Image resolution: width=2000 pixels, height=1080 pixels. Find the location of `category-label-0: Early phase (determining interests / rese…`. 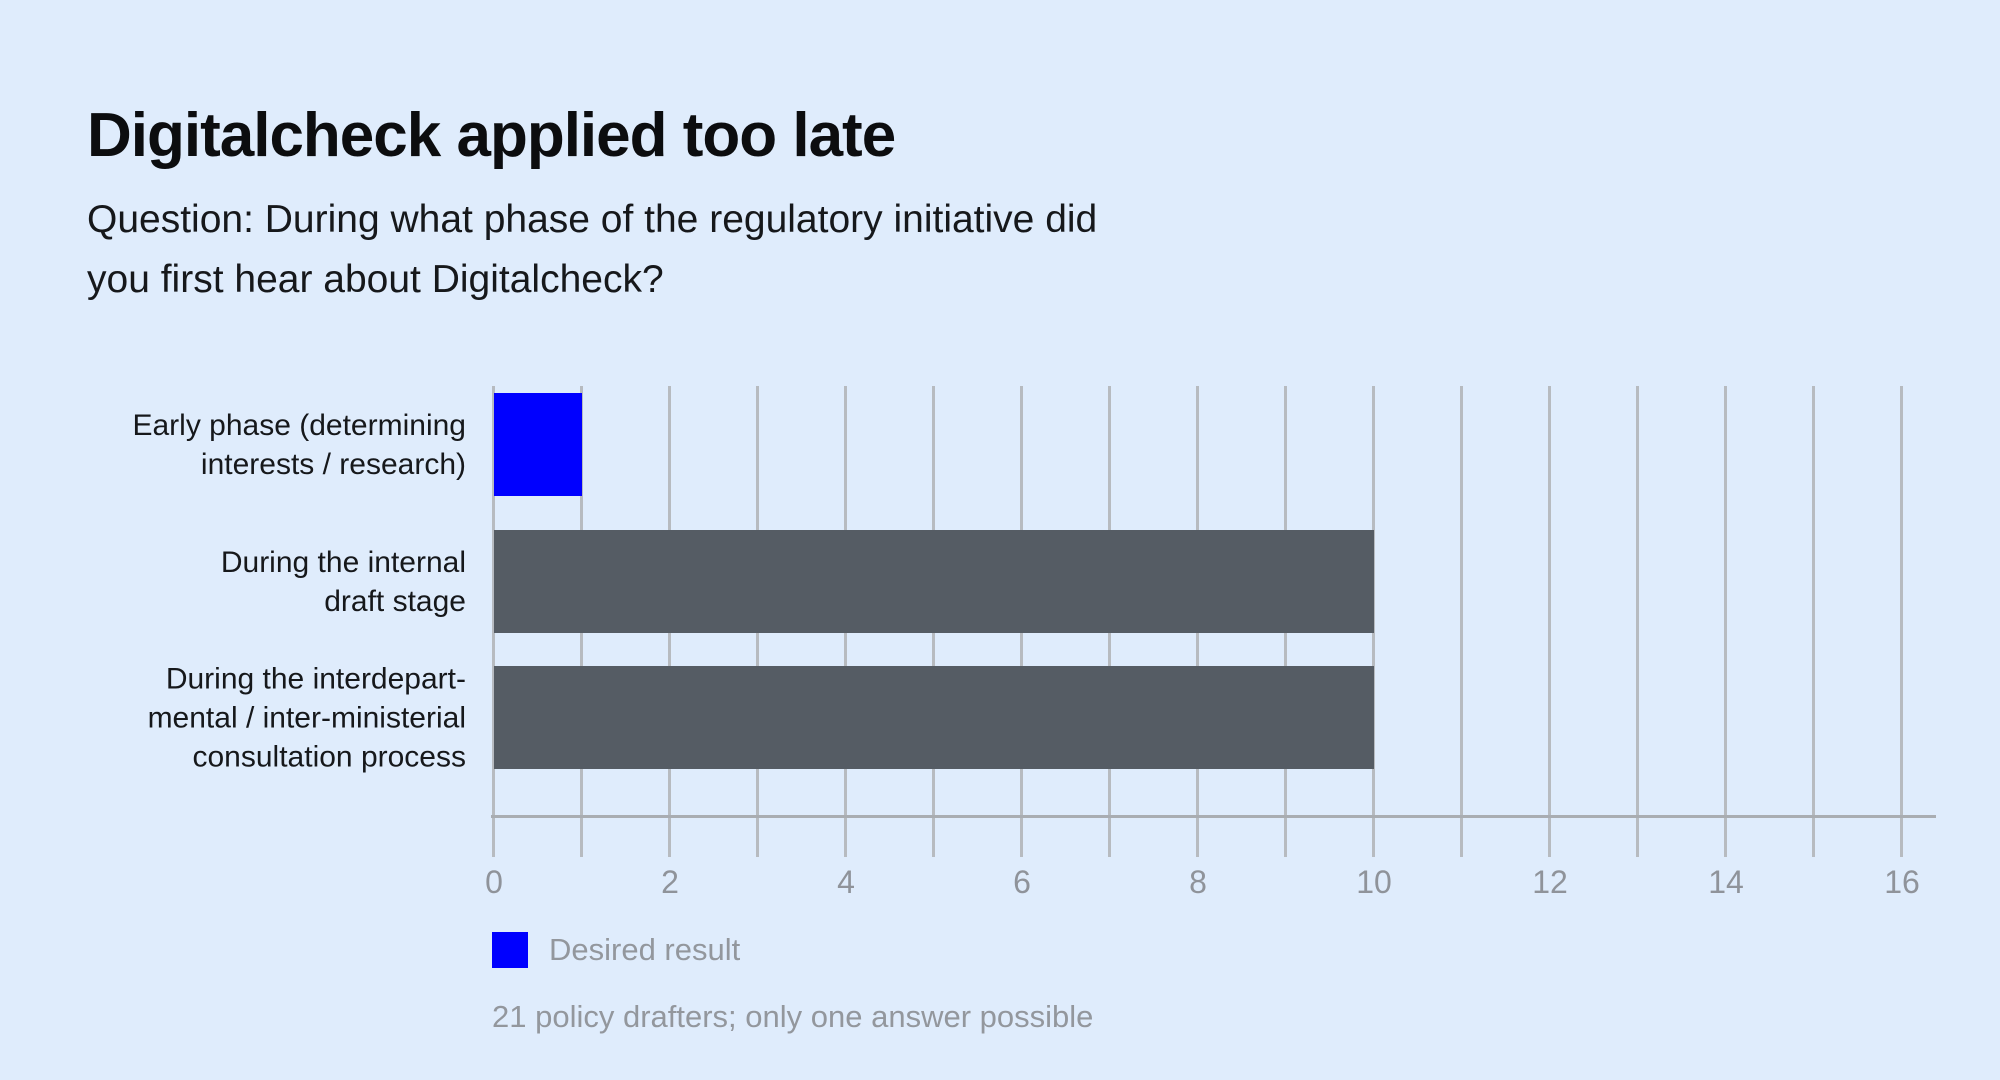

category-label-0: Early phase (determining interests / rese… is located at coordinates (233, 445).